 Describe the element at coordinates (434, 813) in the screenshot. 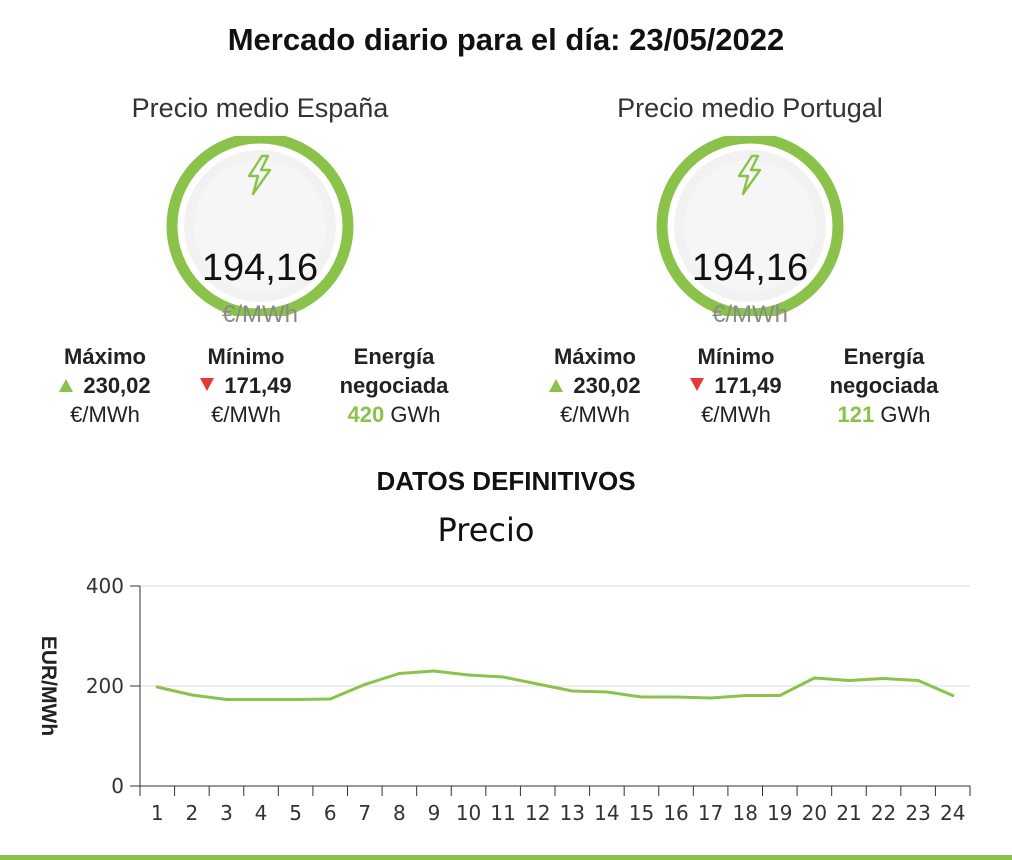

I see `x-tick-label: 9` at that location.